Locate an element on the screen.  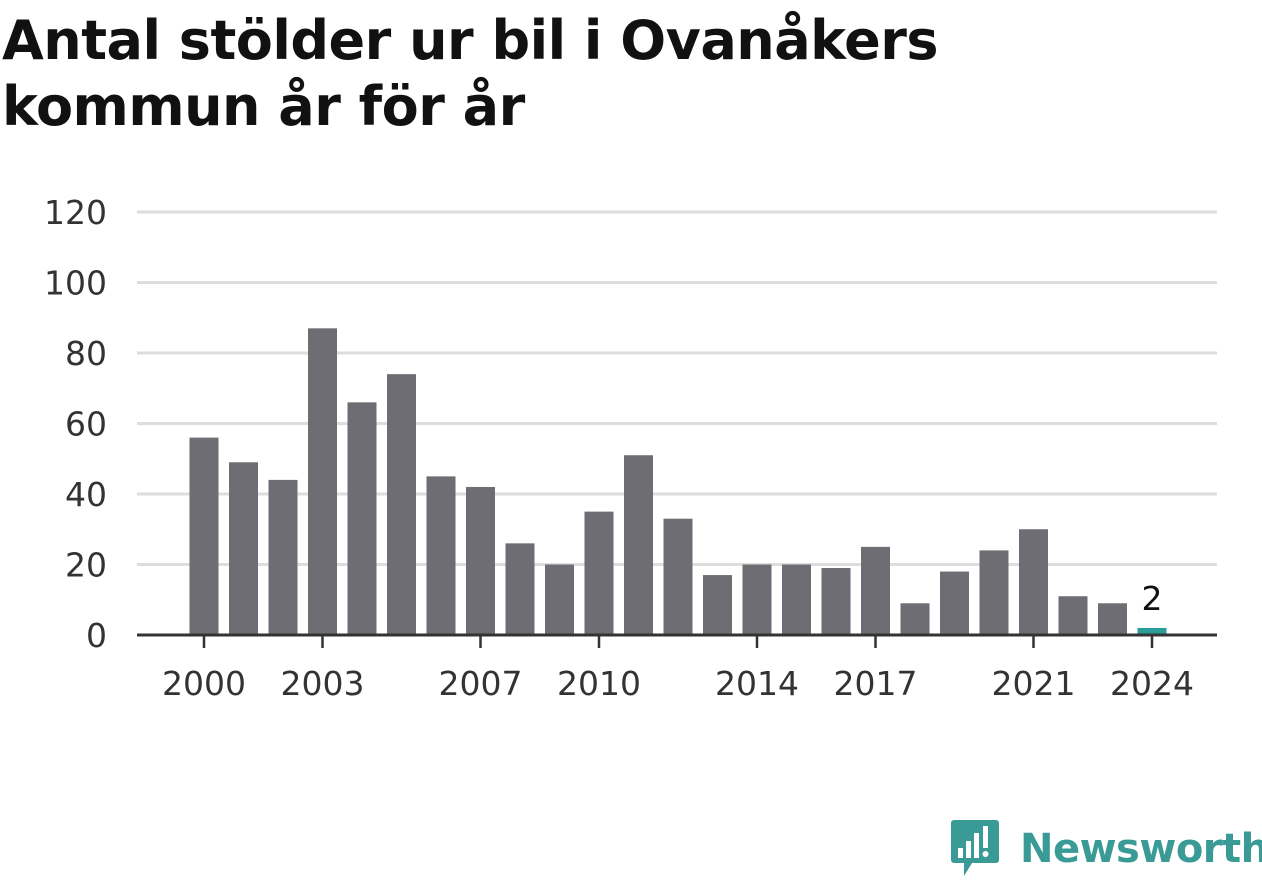
x-tick-label: 2014 is located at coordinates (757, 683).